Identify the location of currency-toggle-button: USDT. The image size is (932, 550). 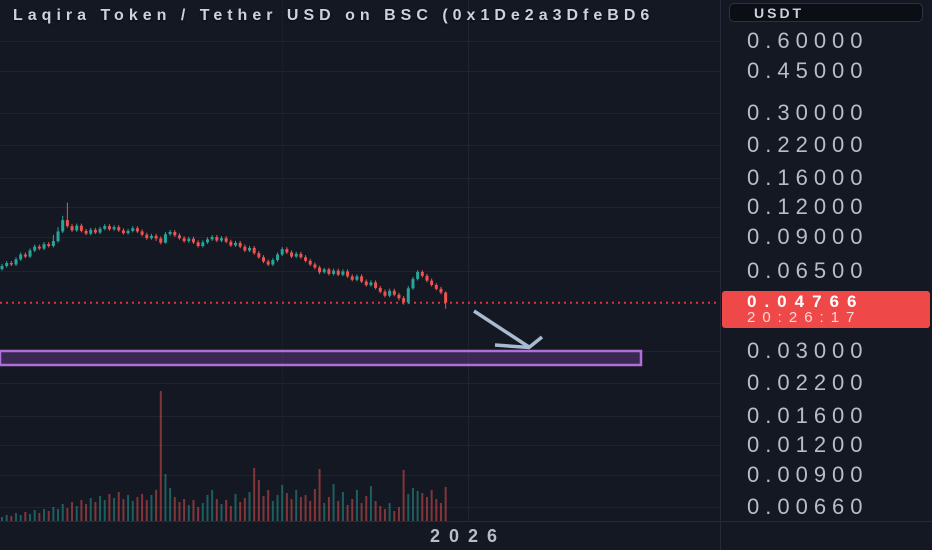
(826, 12).